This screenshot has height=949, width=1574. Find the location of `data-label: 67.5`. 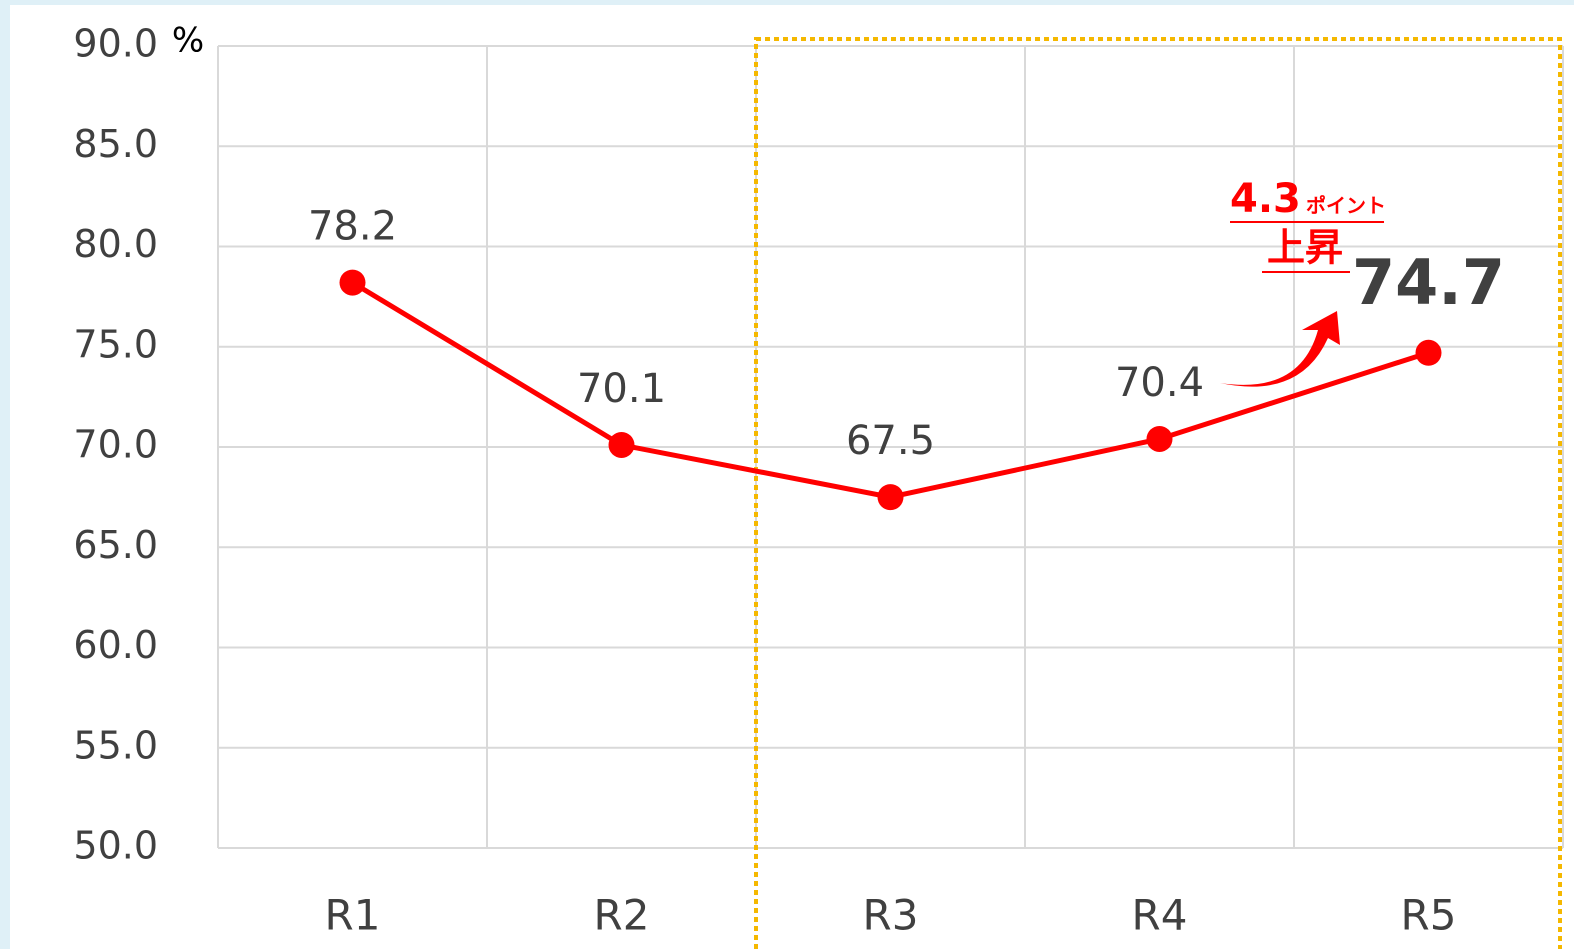

data-label: 67.5 is located at coordinates (890, 441).